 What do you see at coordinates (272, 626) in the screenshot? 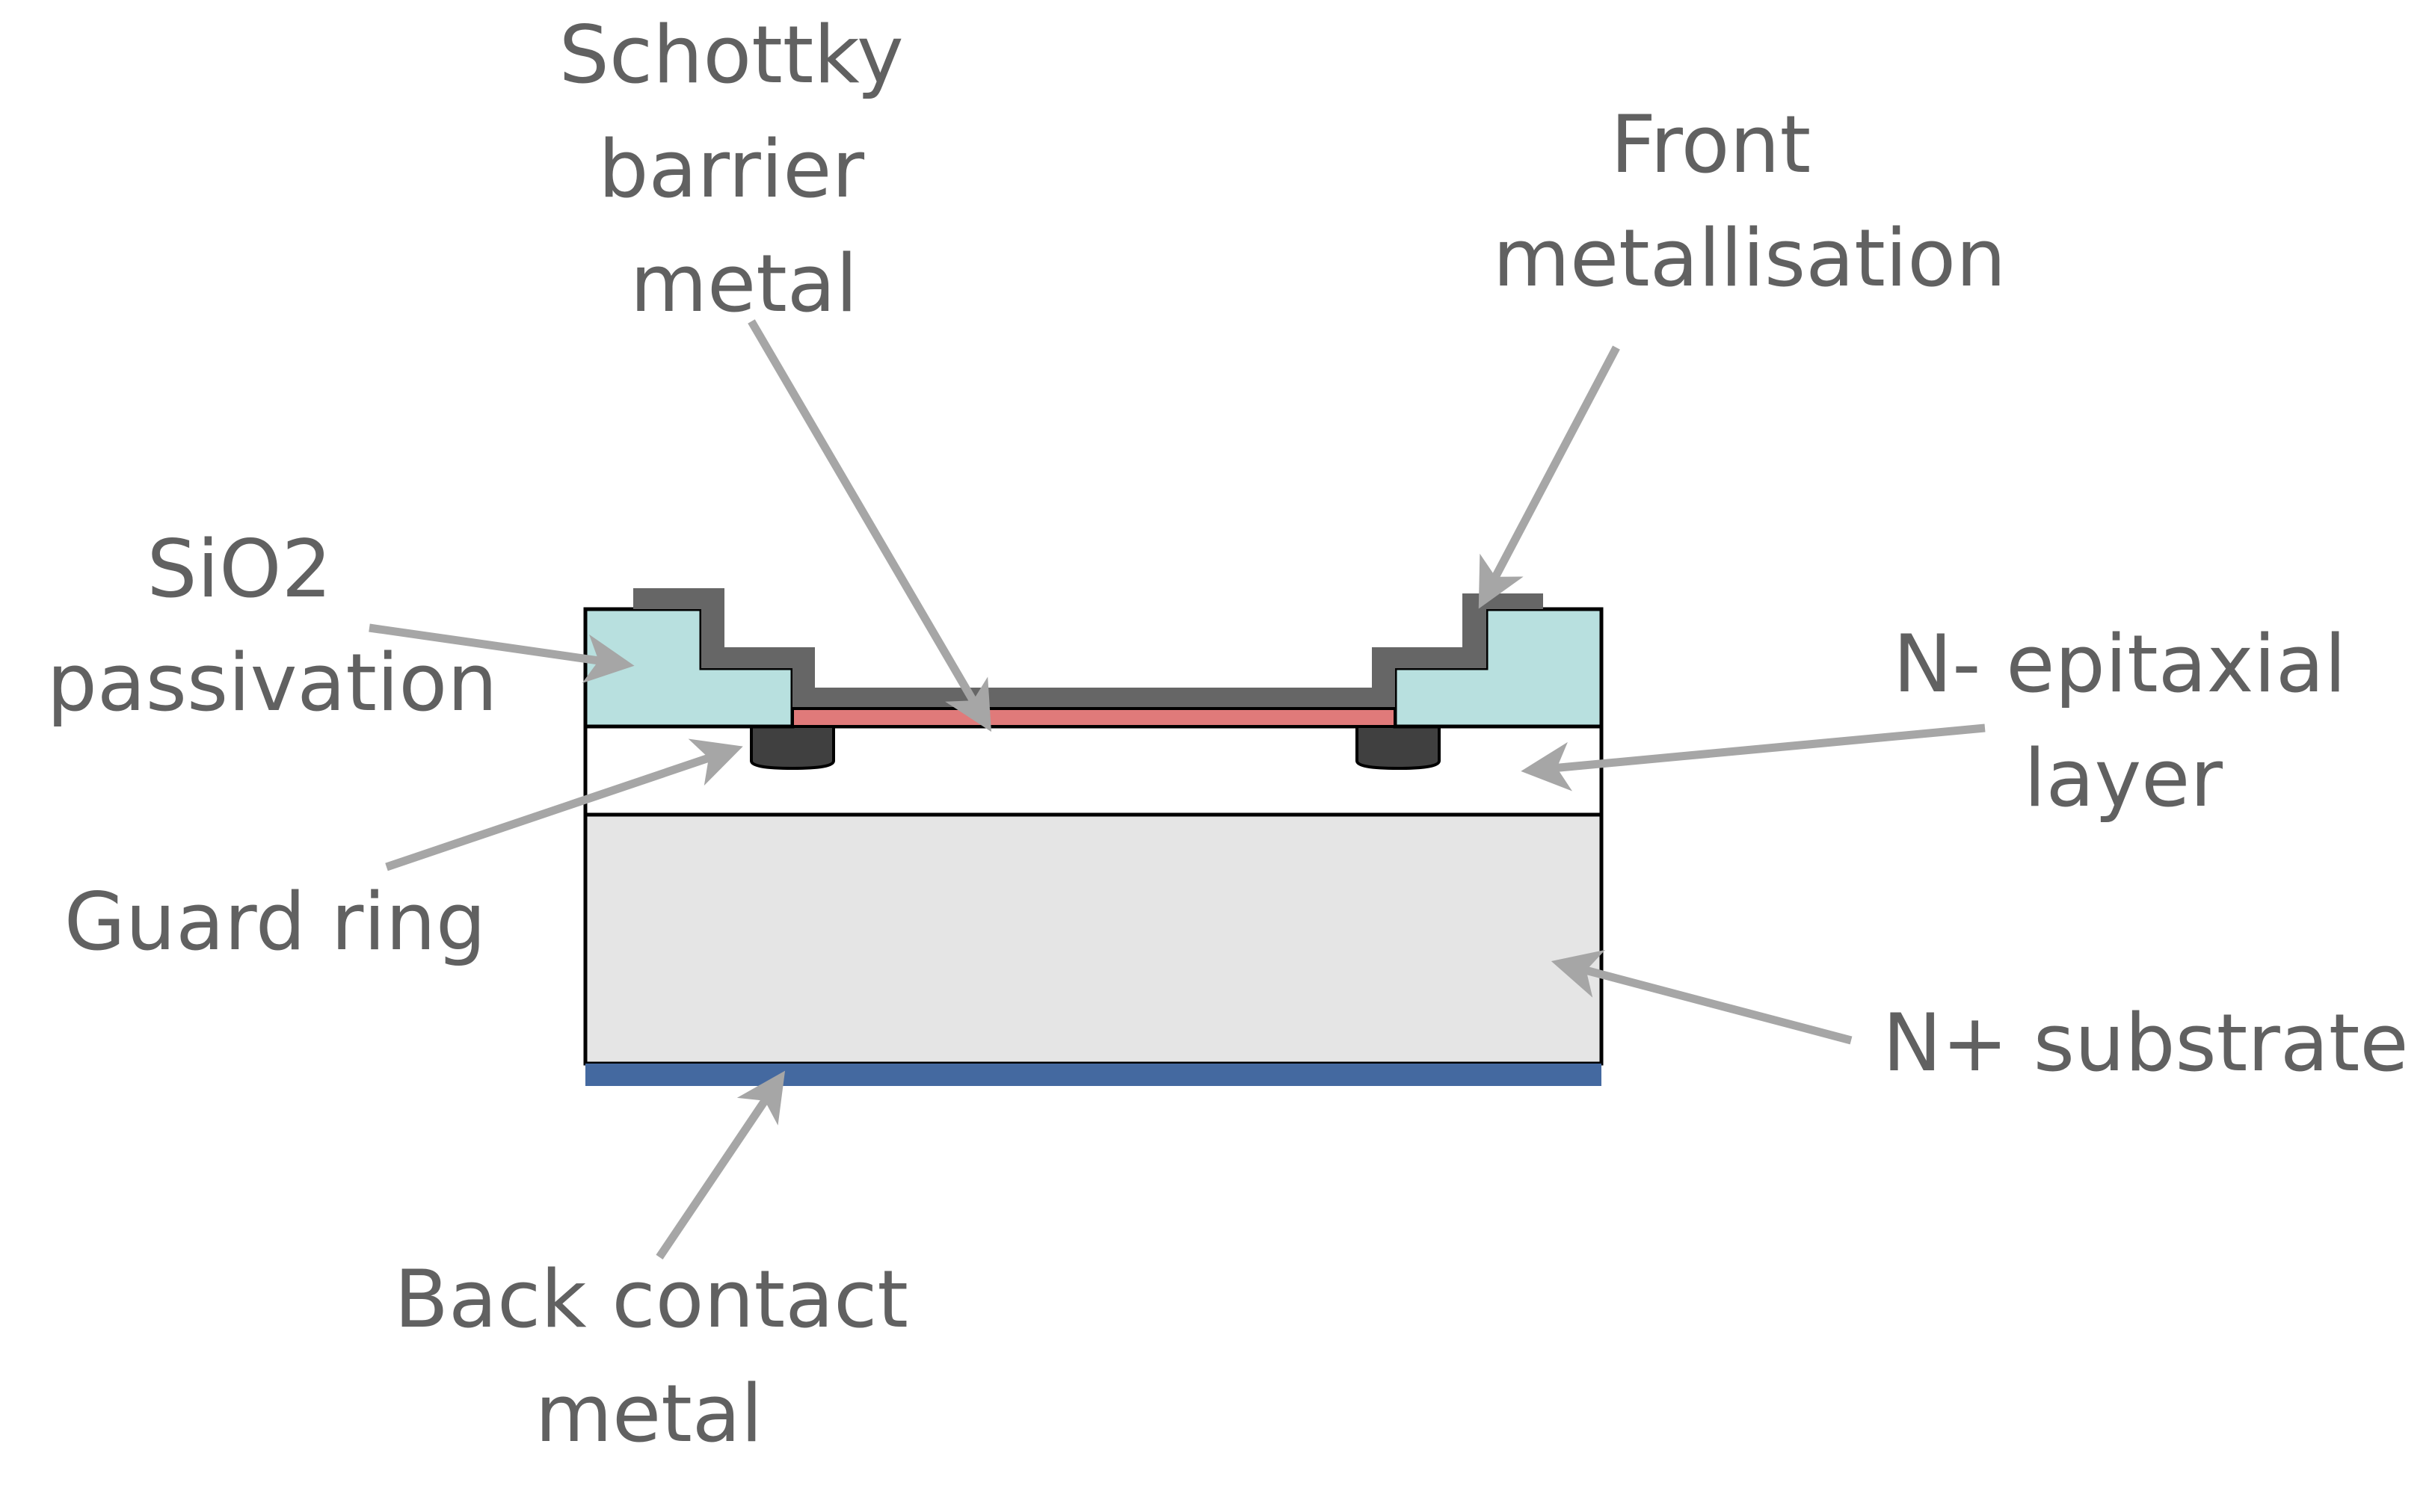
I see `sio2-passivation-label: SiO2 passivation` at bounding box center [272, 626].